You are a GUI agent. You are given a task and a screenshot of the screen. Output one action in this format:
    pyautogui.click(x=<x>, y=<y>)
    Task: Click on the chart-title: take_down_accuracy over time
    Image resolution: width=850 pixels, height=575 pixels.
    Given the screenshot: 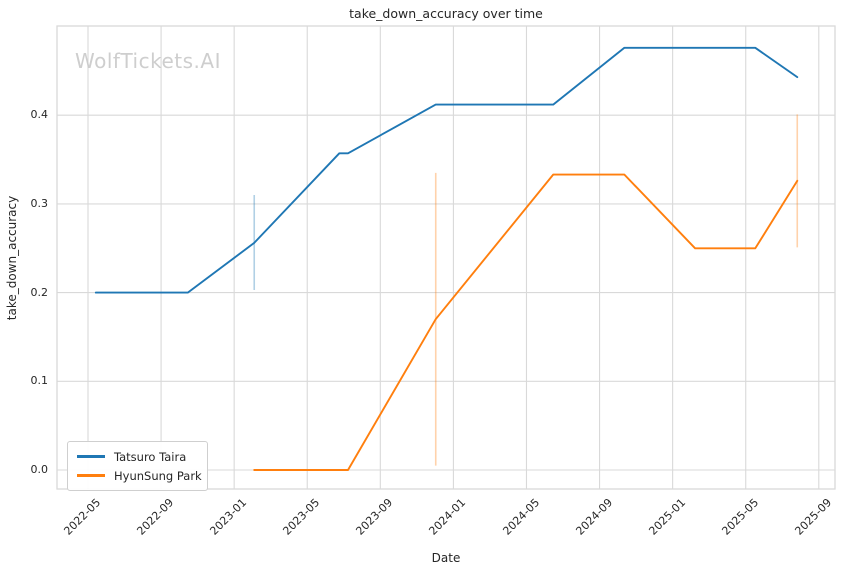 What is the action you would take?
    pyautogui.click(x=446, y=13)
    